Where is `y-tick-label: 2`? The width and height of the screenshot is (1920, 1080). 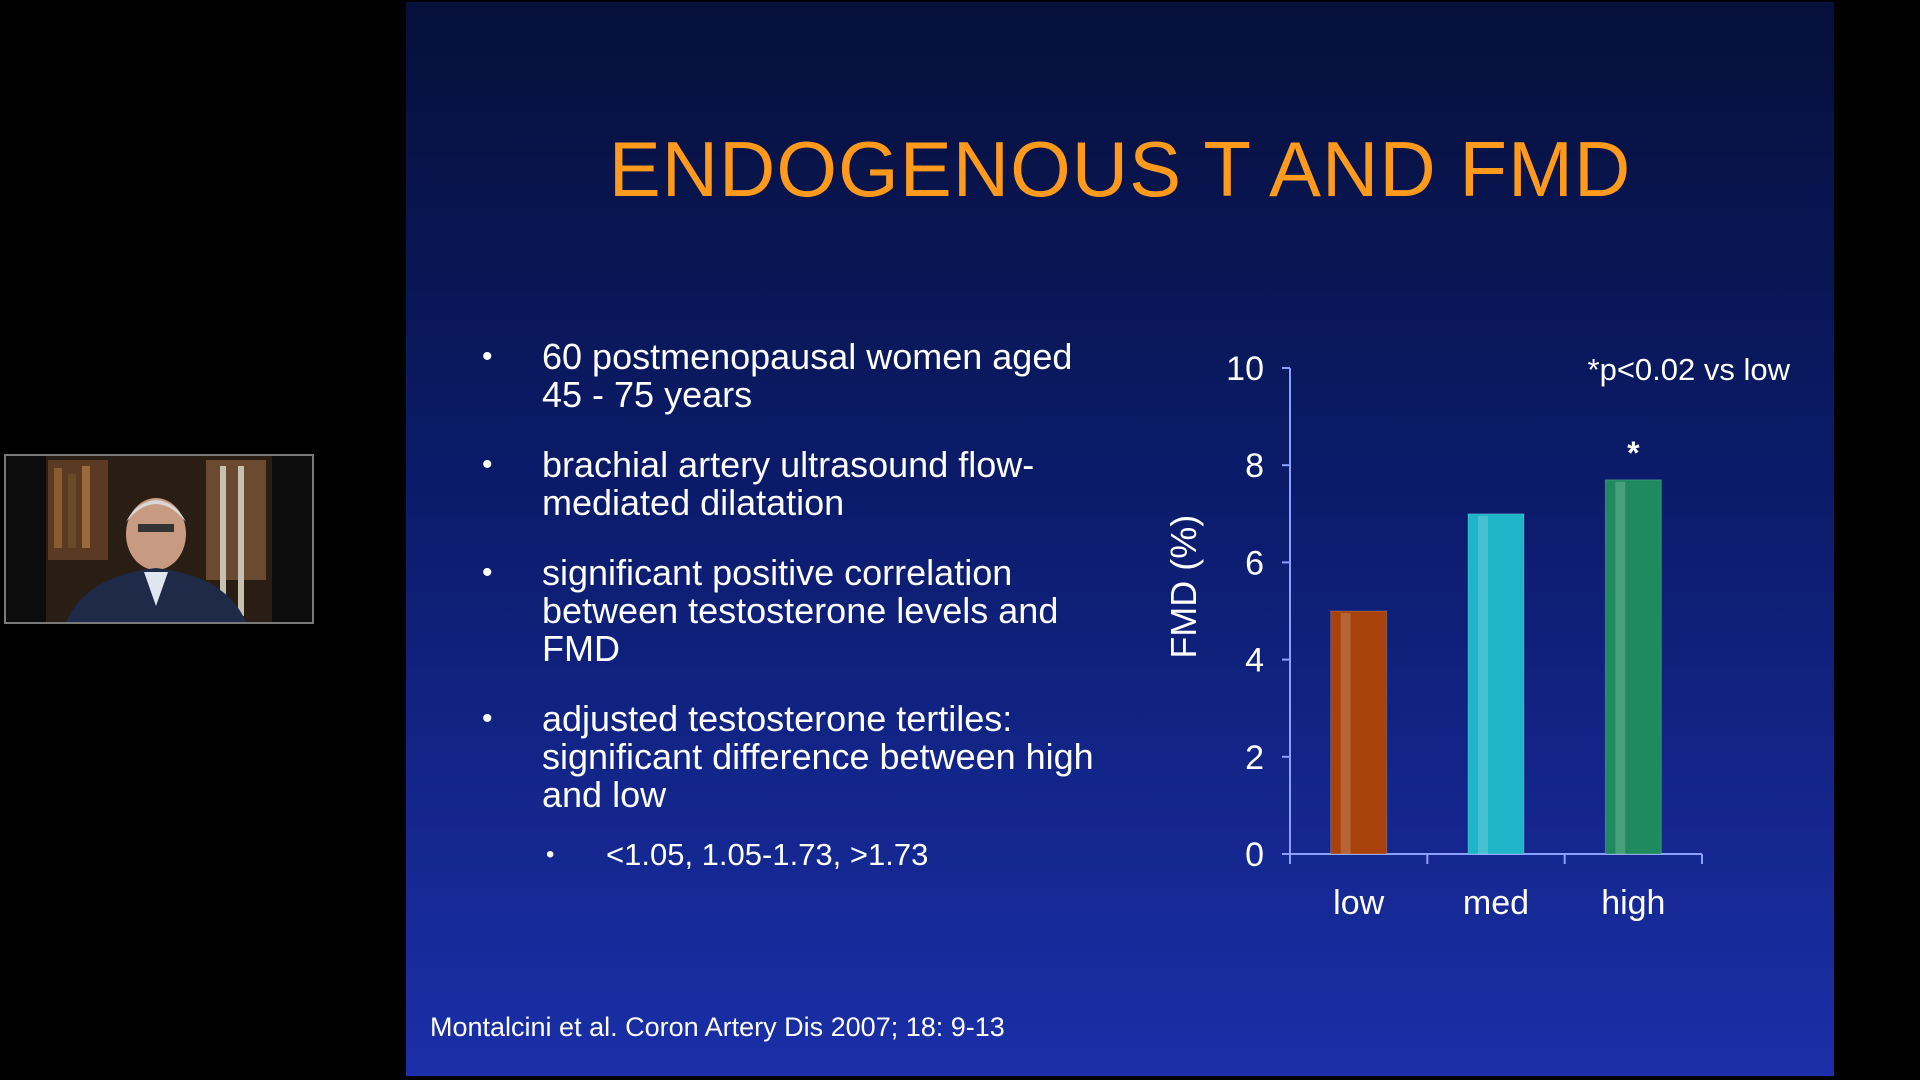 y-tick-label: 2 is located at coordinates (1254, 758).